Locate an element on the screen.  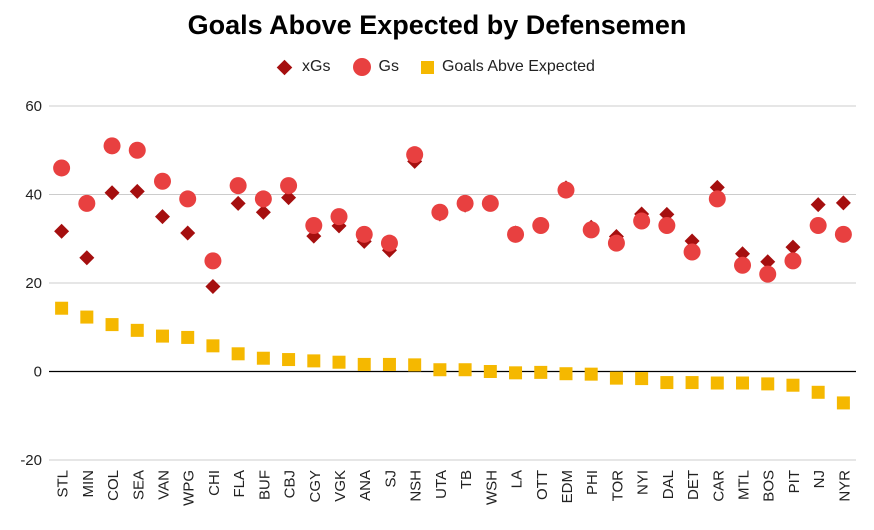
x-tick-label: WPG is located at coordinates (189, 488).